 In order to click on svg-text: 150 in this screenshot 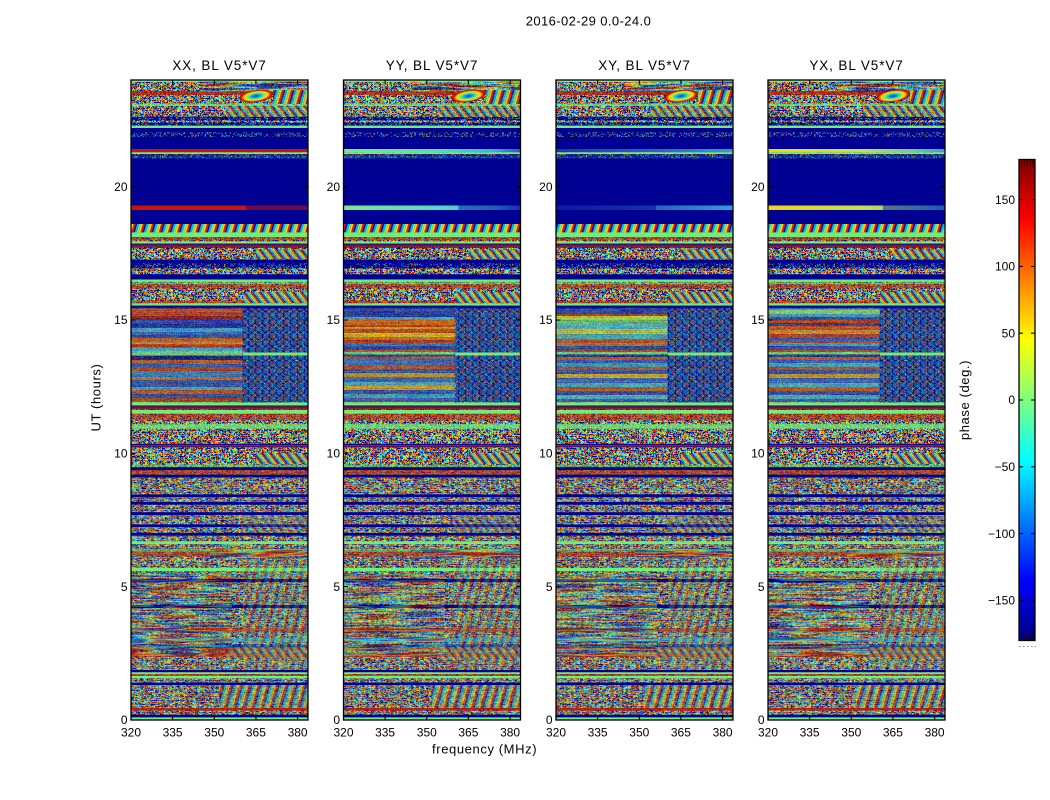, I will do `click(1005, 200)`.